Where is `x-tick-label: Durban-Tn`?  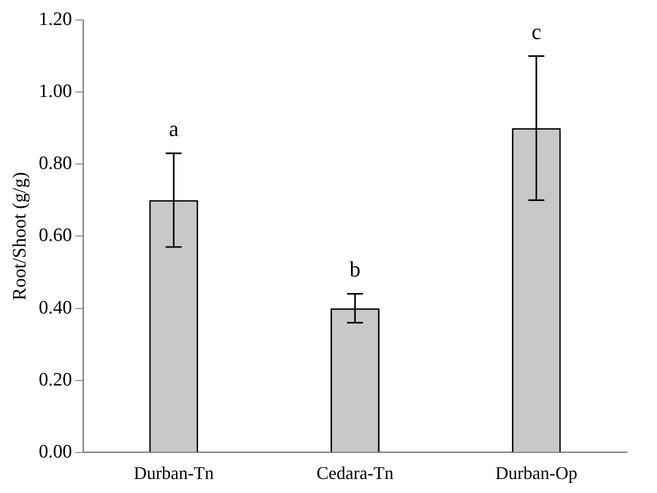
x-tick-label: Durban-Tn is located at coordinates (174, 472).